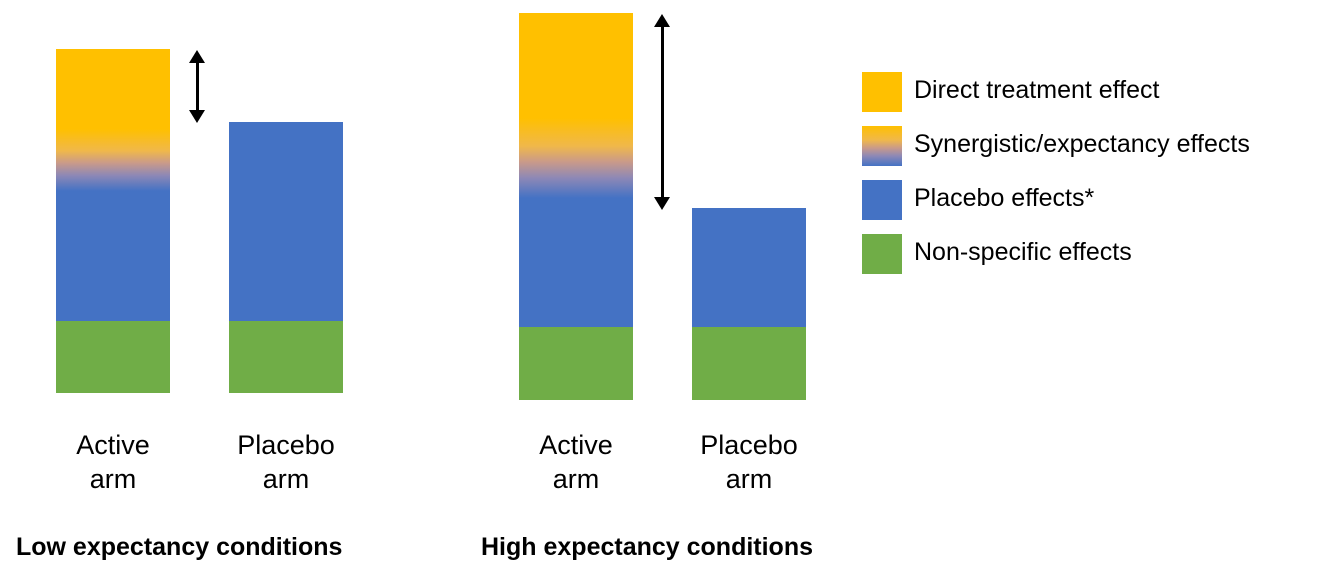  I want to click on low-active-arm-bar, so click(113, 221).